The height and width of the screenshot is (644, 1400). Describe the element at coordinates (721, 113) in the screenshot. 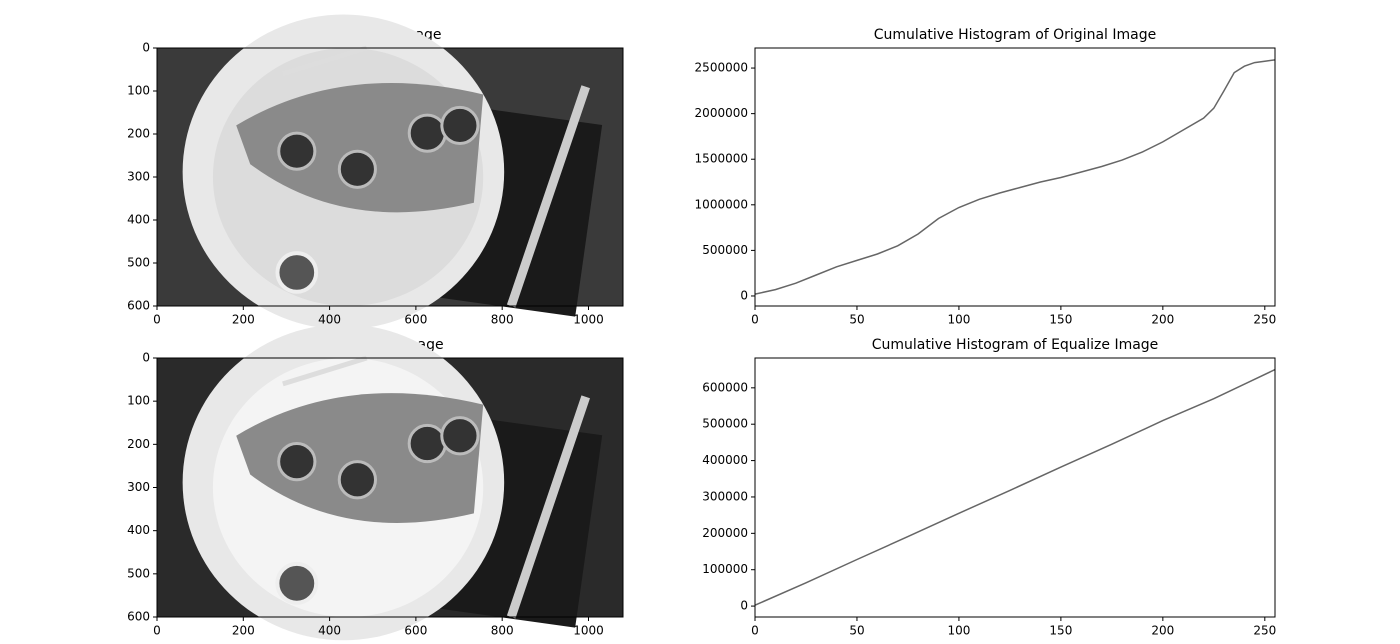

I see `y-tick-label: 2000000` at that location.